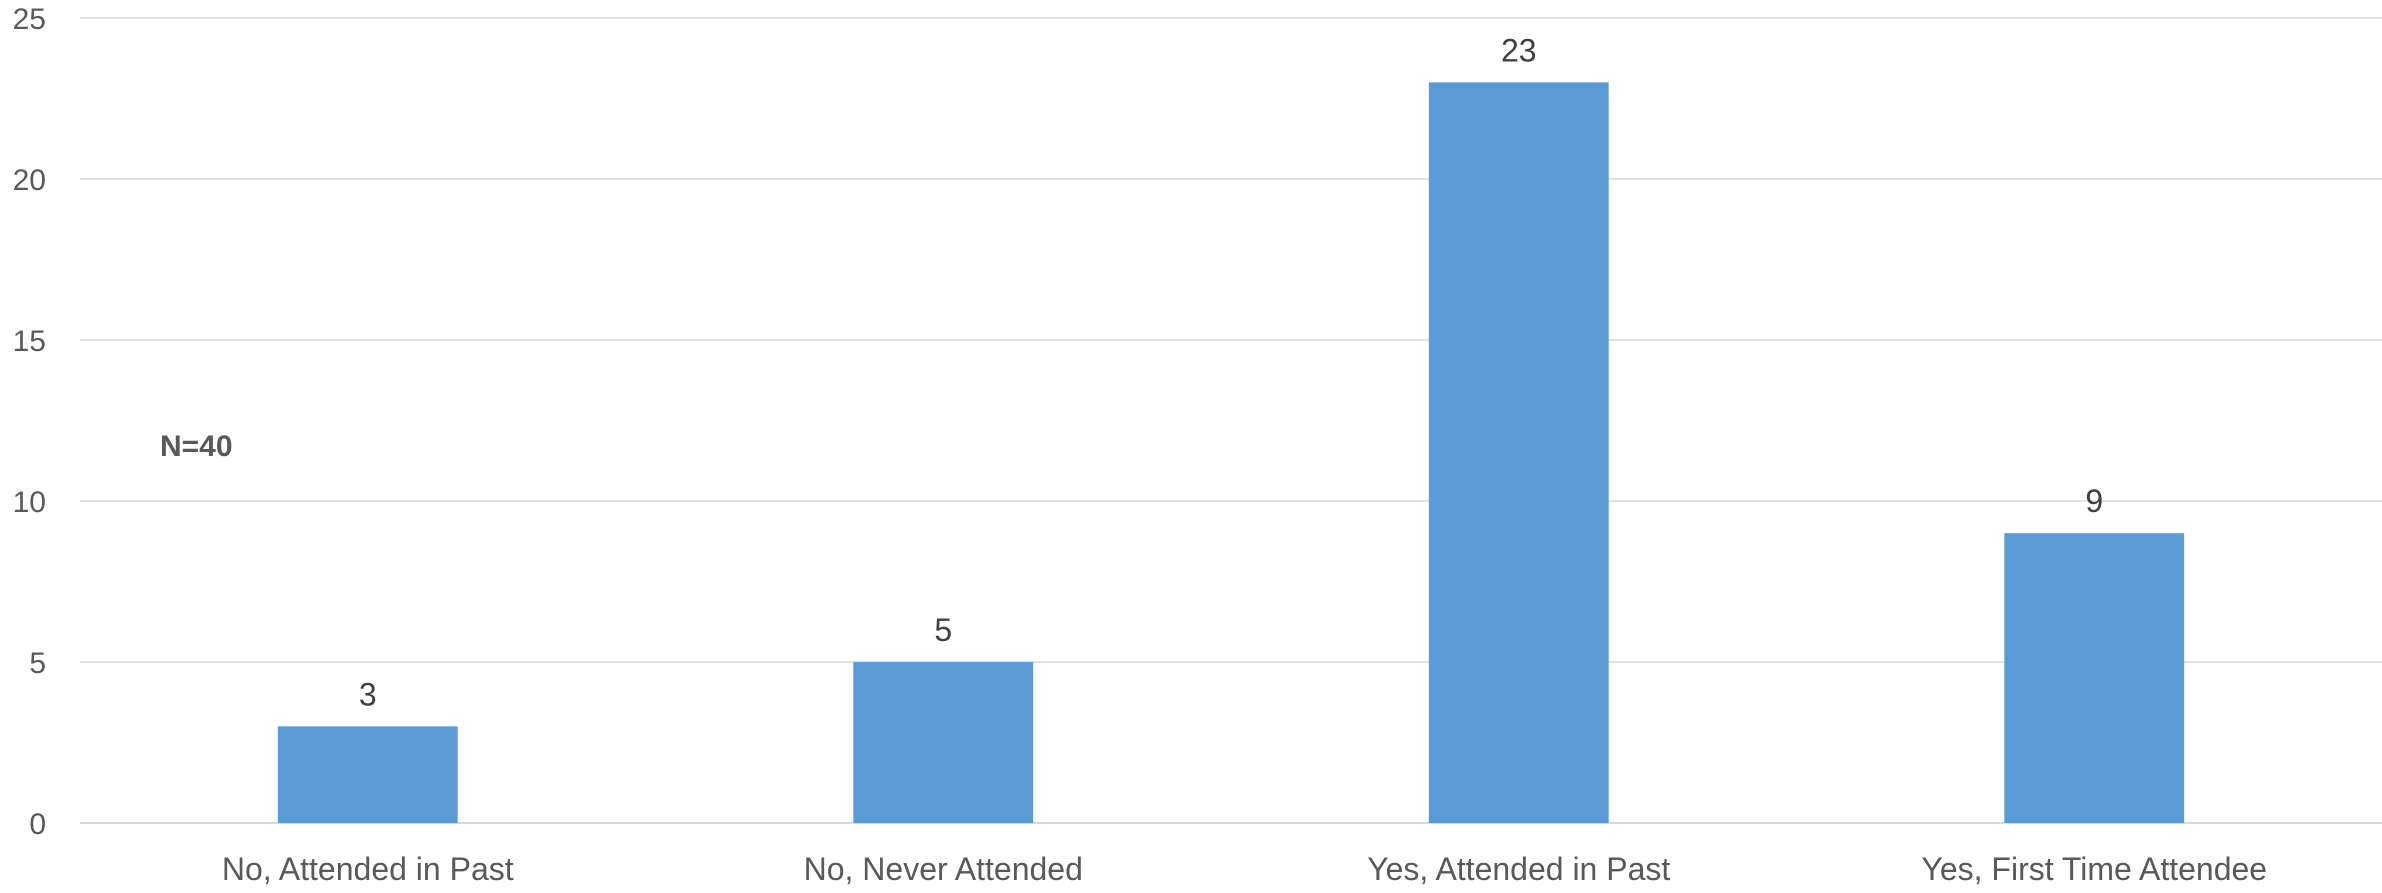 This screenshot has width=2382, height=893. What do you see at coordinates (2094, 869) in the screenshot?
I see `x-tick-label: Yes, First Time Attendee` at bounding box center [2094, 869].